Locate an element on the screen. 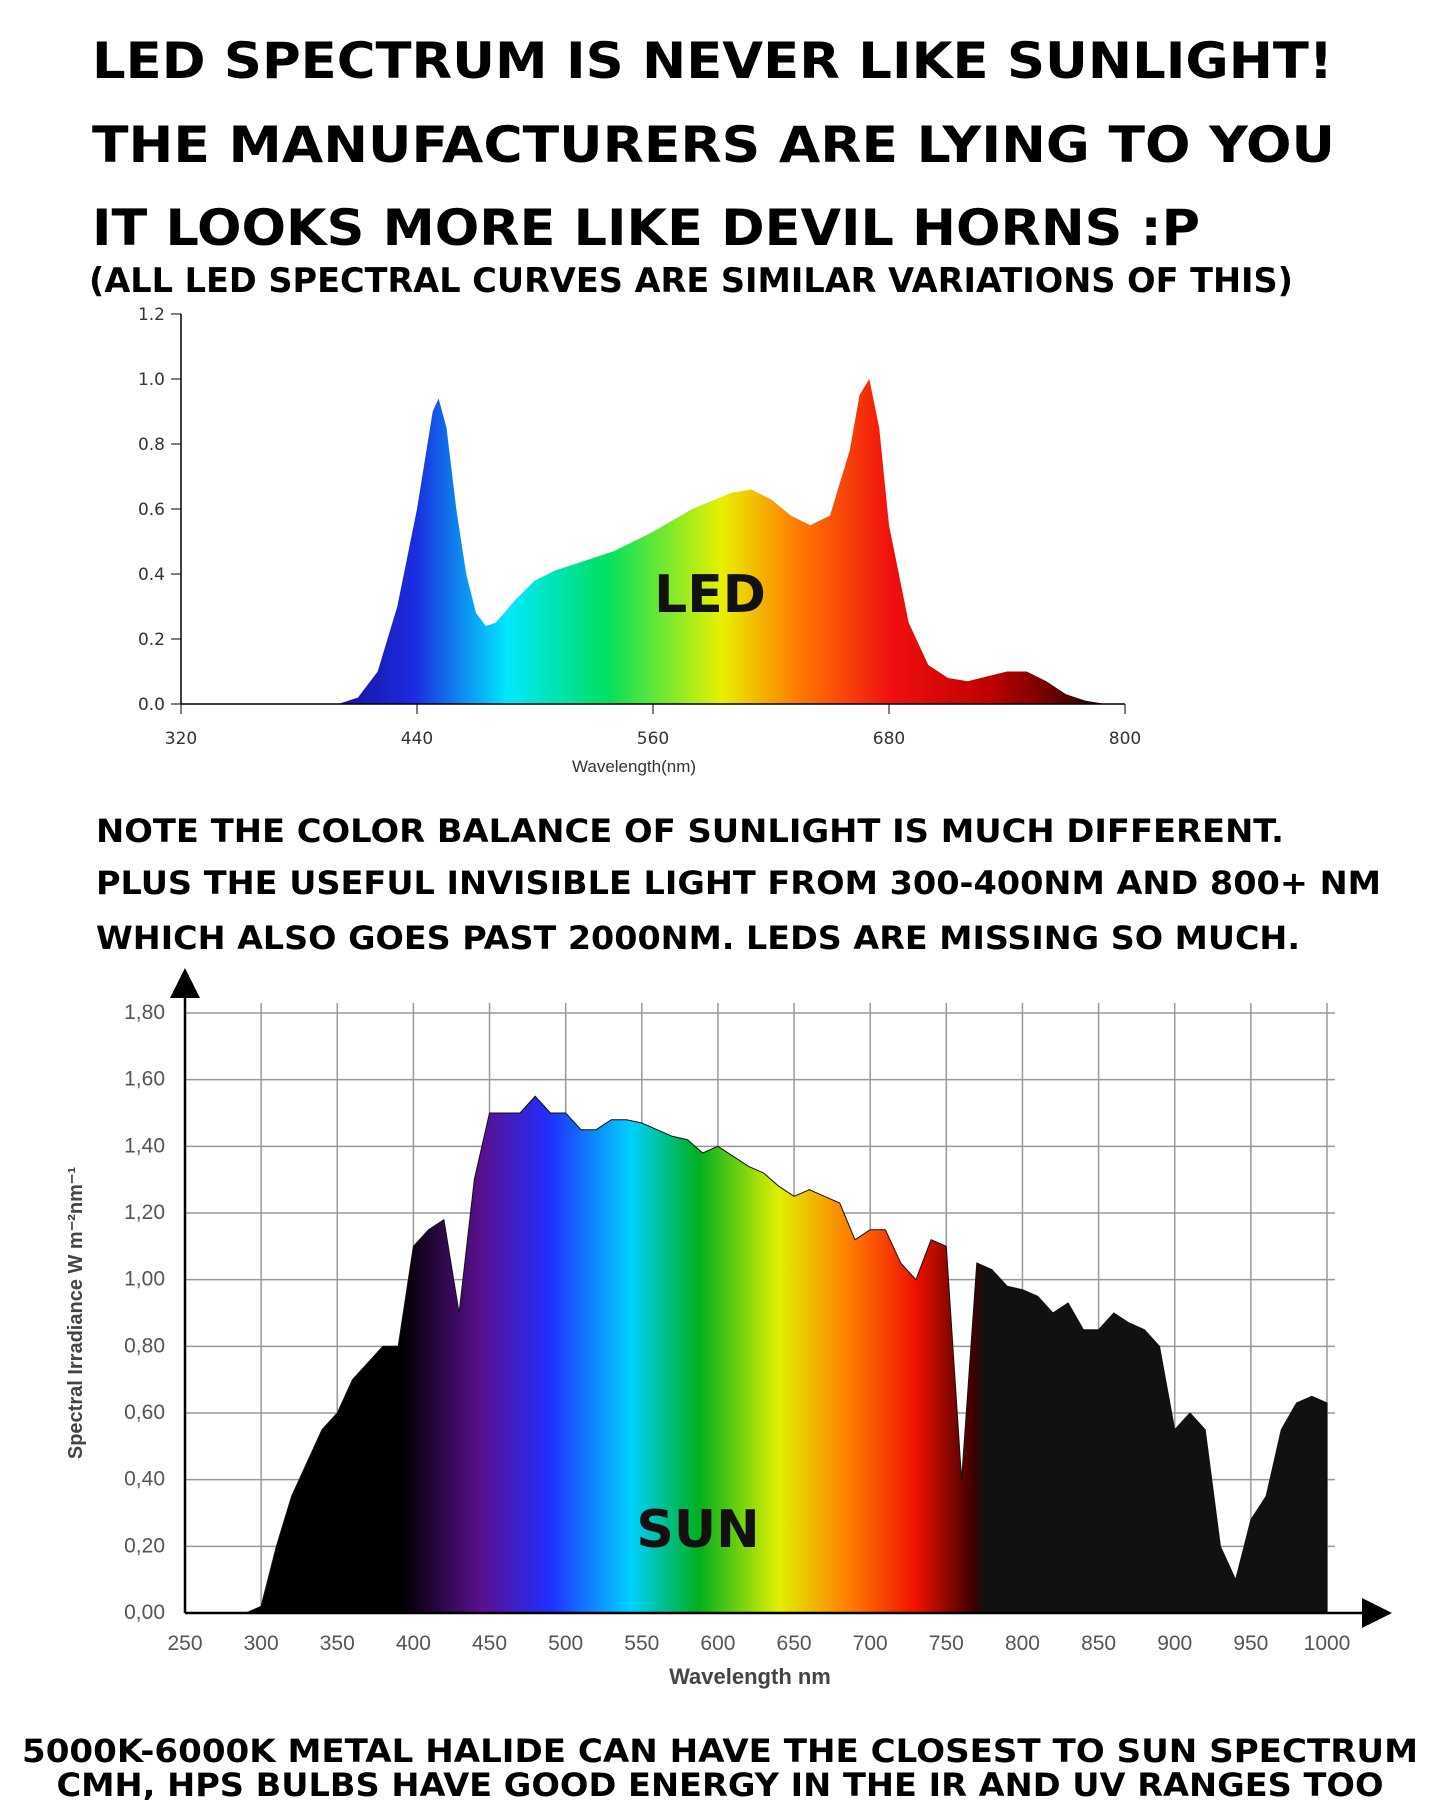 The height and width of the screenshot is (1800, 1440). x-axis-label: Wavelength nm is located at coordinates (750, 1676).